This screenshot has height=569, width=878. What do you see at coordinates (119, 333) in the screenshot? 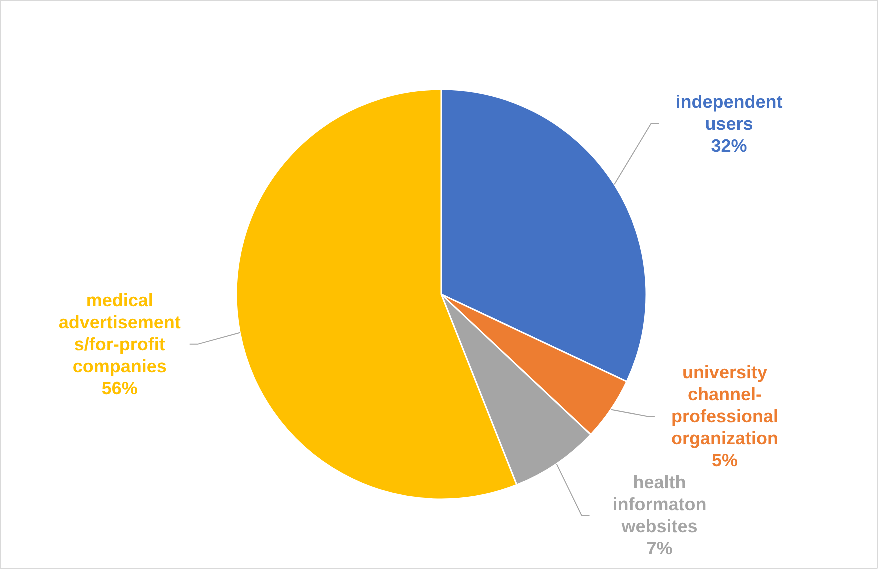
I see `slice-label: medical advertisements/for-profit companies` at bounding box center [119, 333].